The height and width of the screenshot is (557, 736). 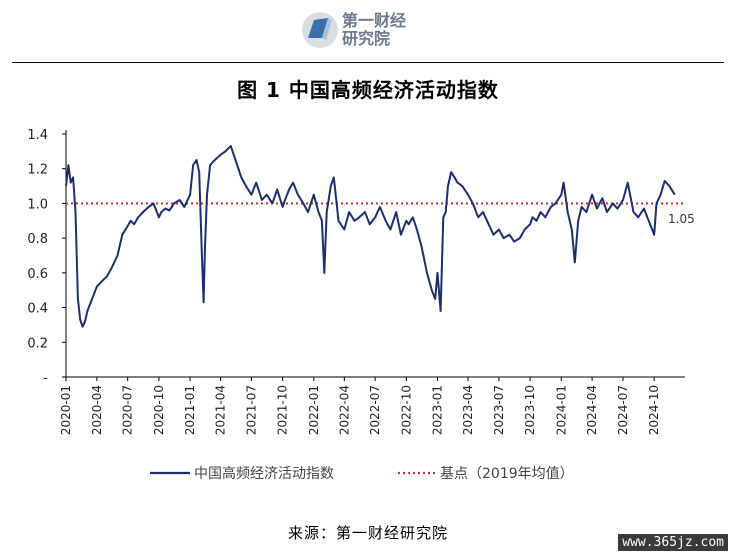 What do you see at coordinates (37, 343) in the screenshot?
I see `y-tick-label: 0.2` at bounding box center [37, 343].